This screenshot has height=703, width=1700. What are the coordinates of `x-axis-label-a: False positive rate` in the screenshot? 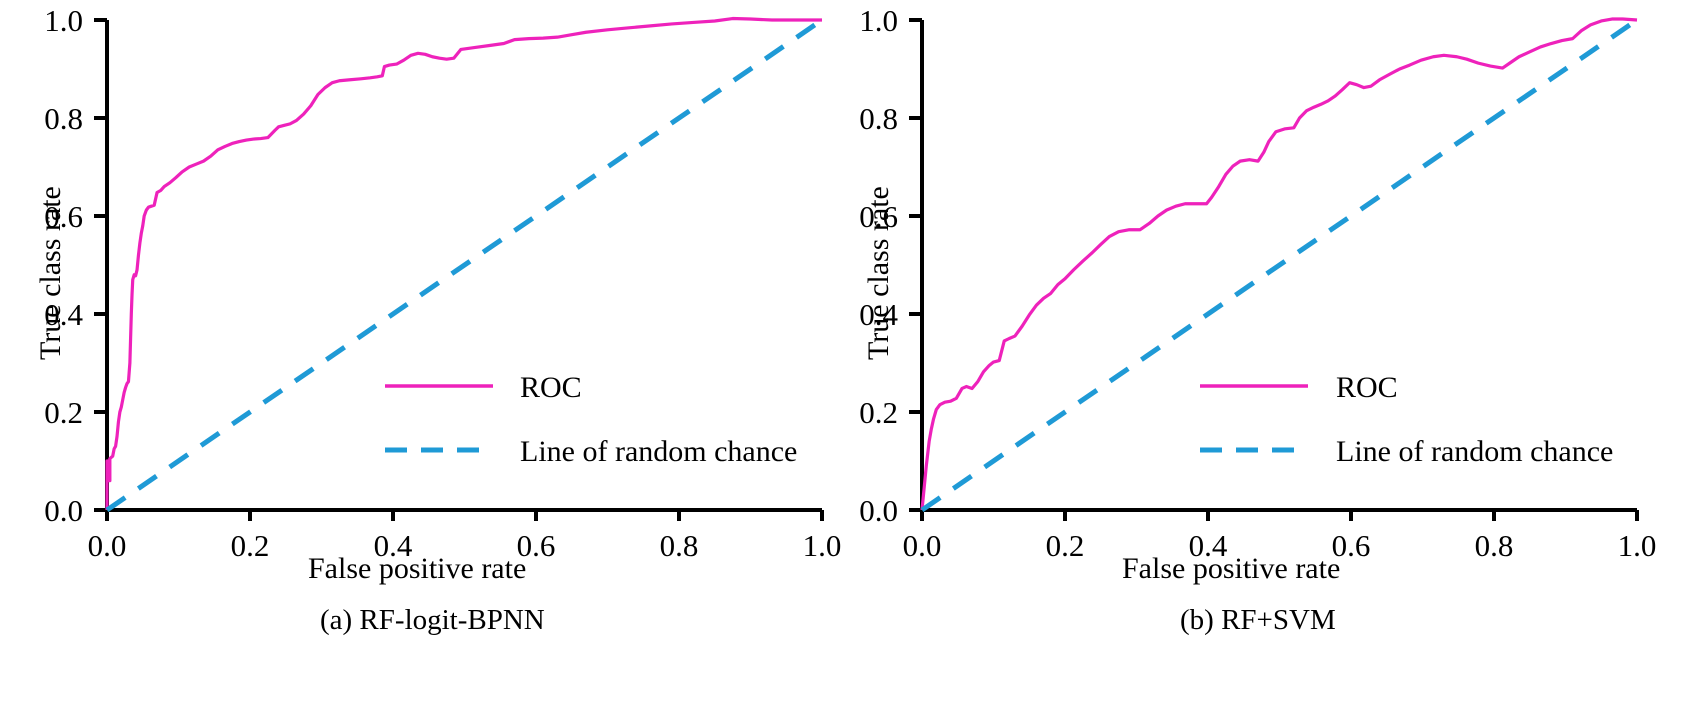 It's located at (417, 568).